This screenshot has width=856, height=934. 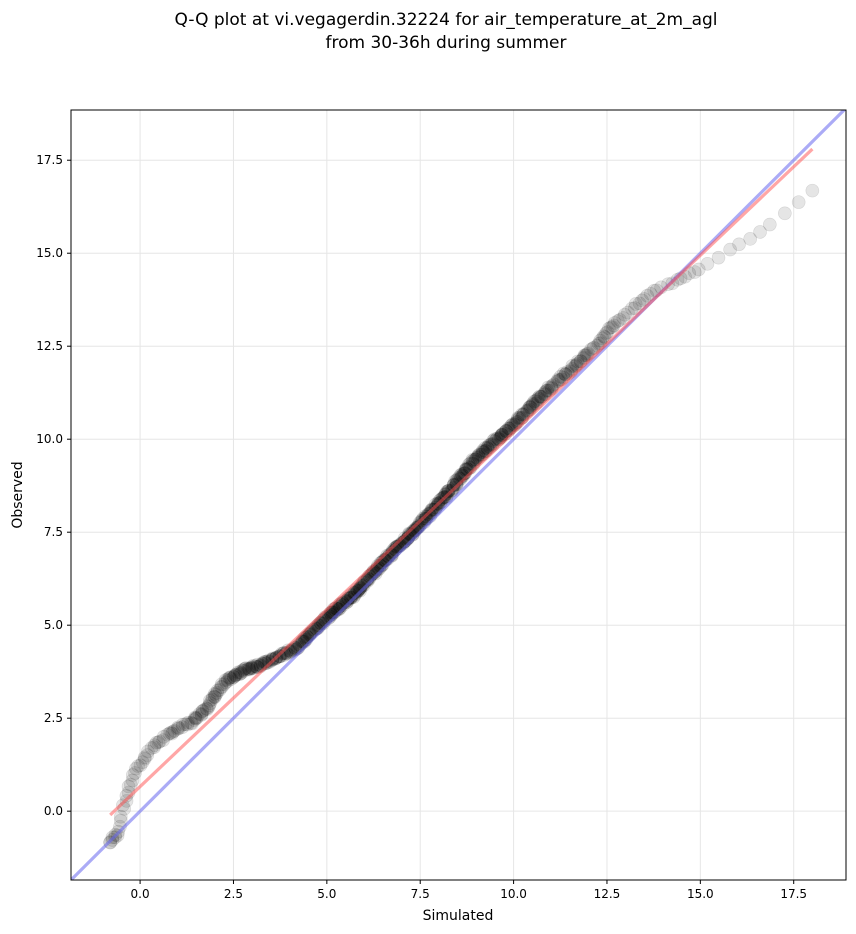 I want to click on y-tick-label: 15.0, so click(x=49, y=253).